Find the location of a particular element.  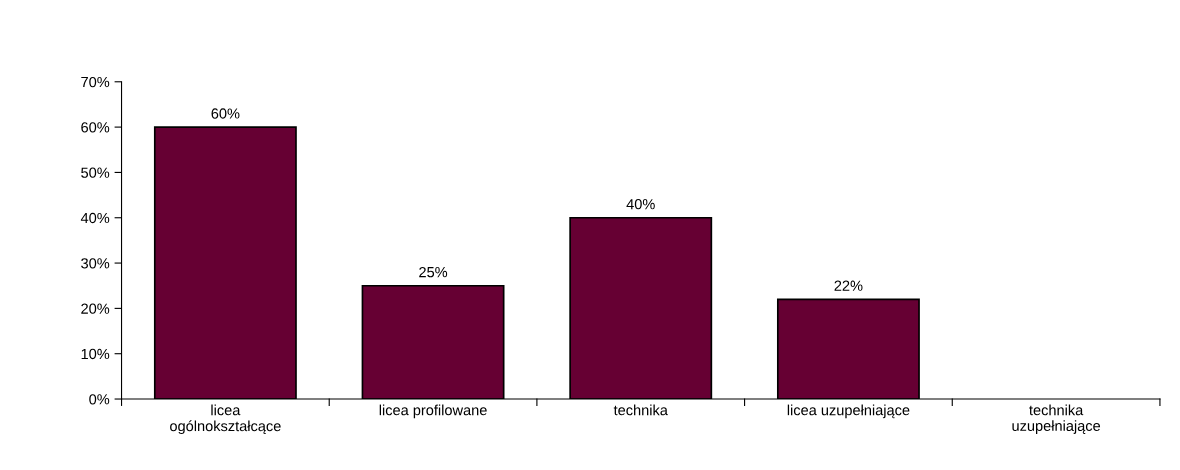

data-label: 25% is located at coordinates (433, 272).